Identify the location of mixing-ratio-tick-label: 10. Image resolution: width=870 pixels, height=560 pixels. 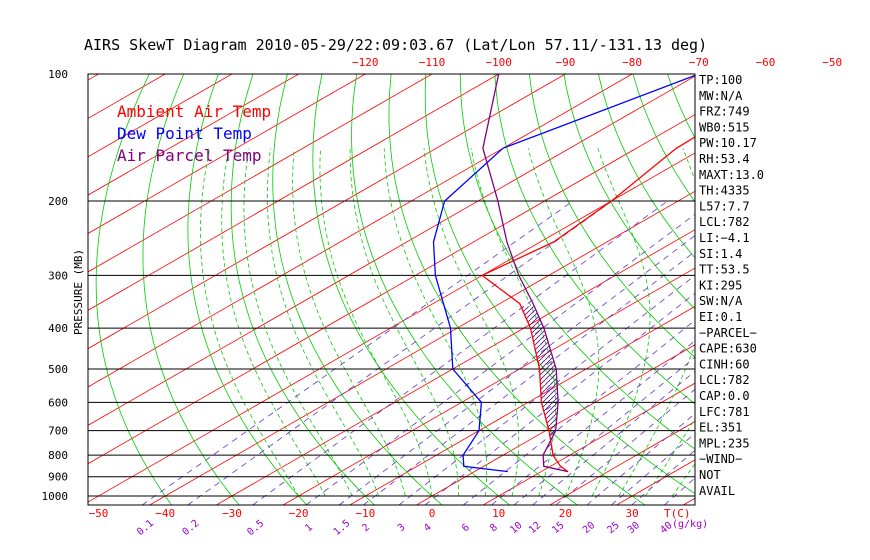
(516, 528).